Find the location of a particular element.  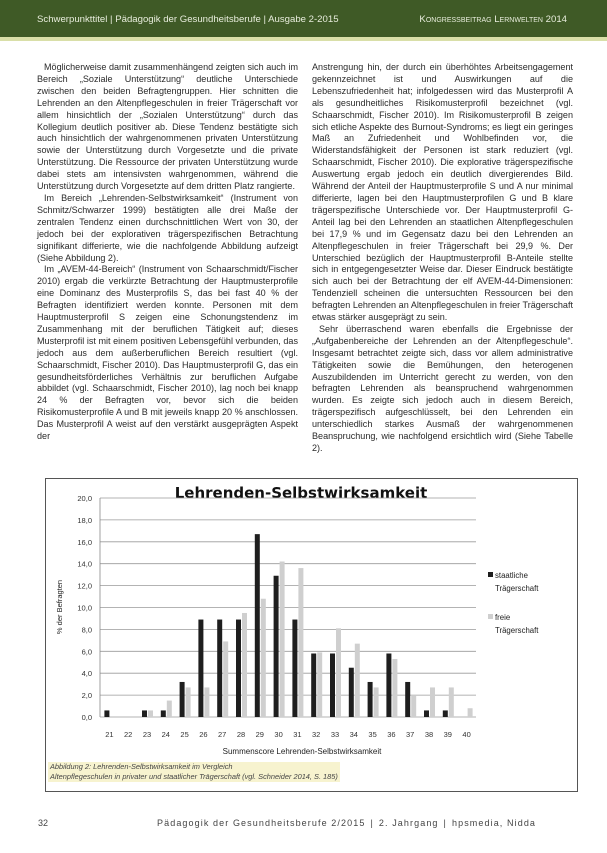

y-tick-label: 2,0 is located at coordinates (87, 695).